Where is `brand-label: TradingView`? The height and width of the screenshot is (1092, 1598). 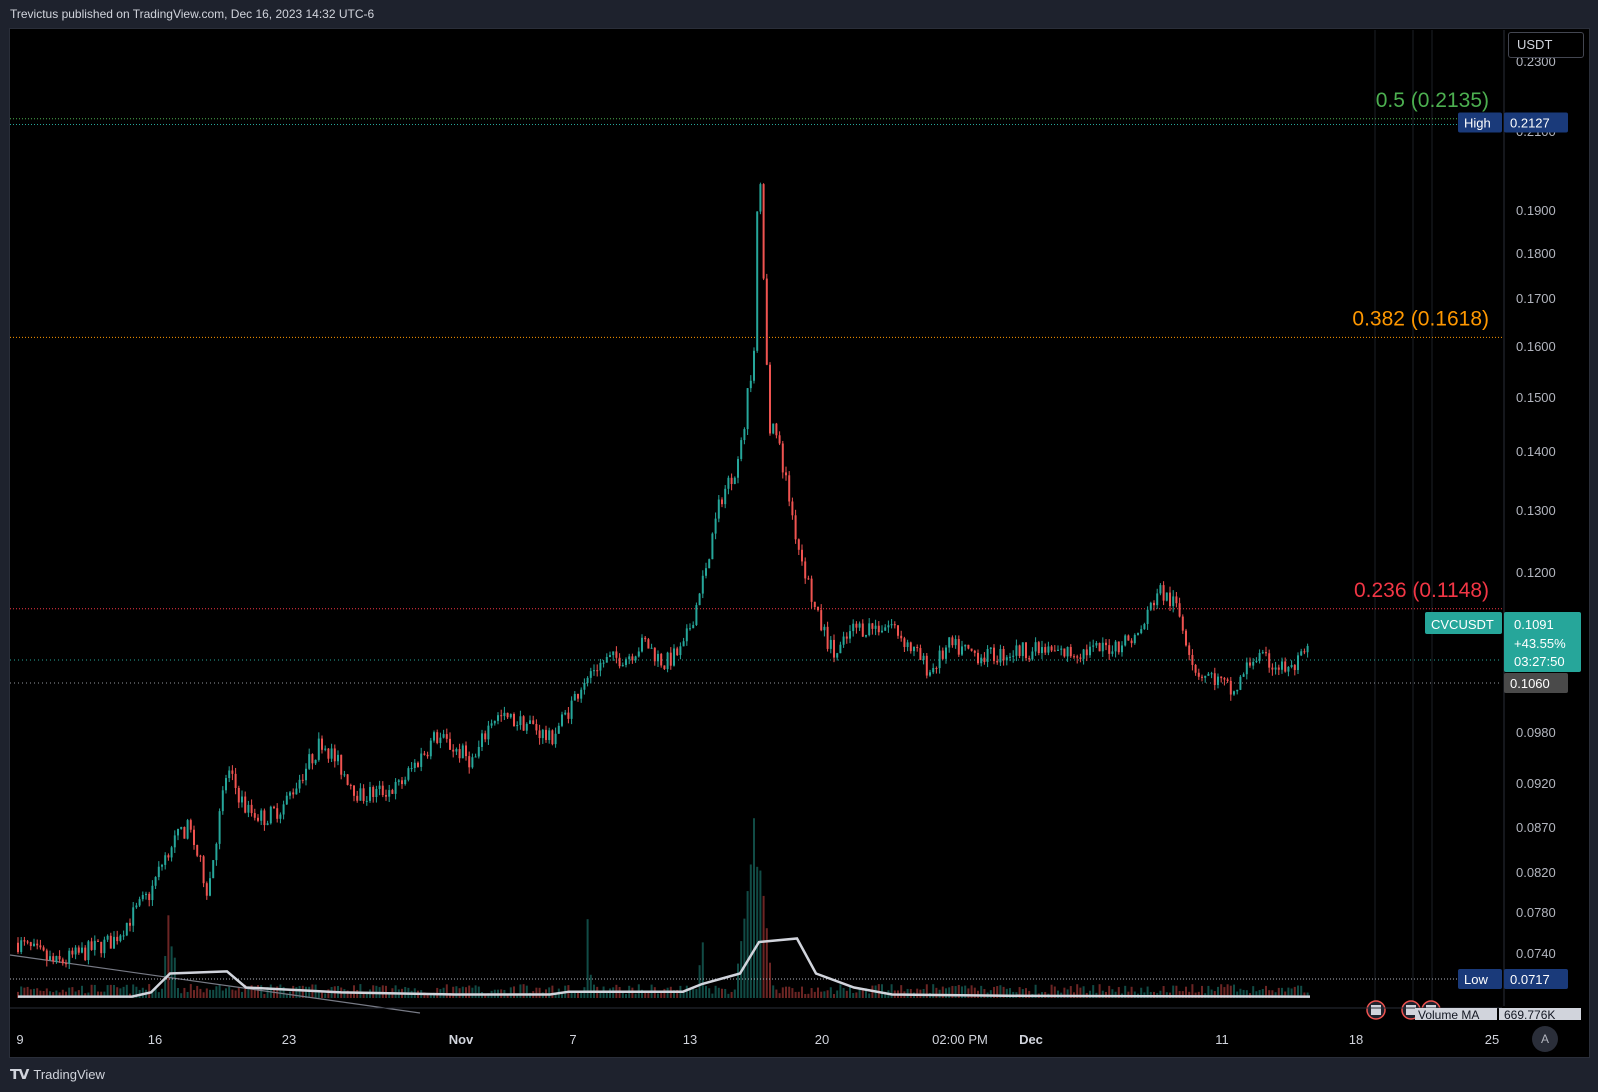 brand-label: TradingView is located at coordinates (69, 1074).